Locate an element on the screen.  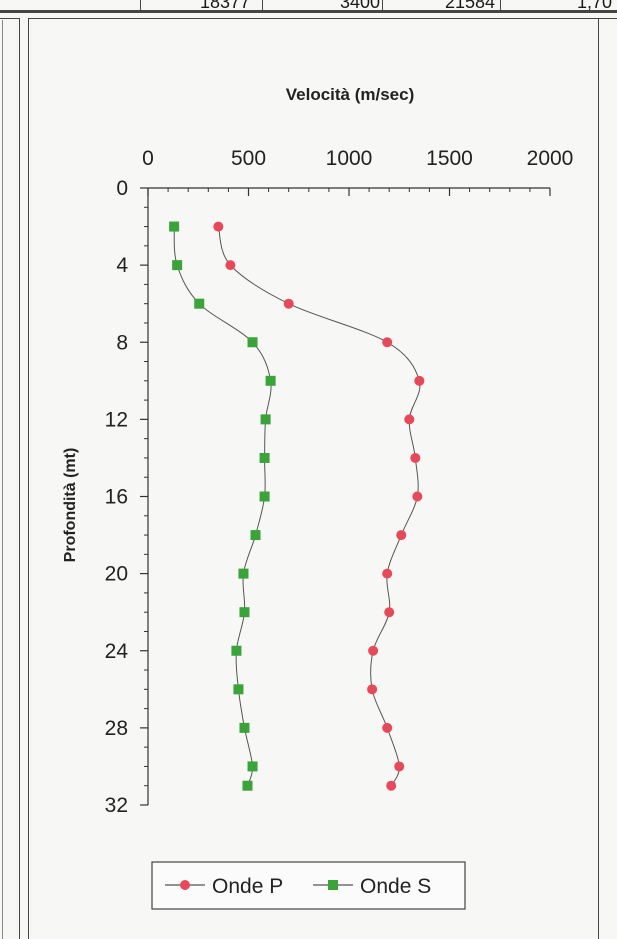
y-tick-label: 32 is located at coordinates (116, 805).